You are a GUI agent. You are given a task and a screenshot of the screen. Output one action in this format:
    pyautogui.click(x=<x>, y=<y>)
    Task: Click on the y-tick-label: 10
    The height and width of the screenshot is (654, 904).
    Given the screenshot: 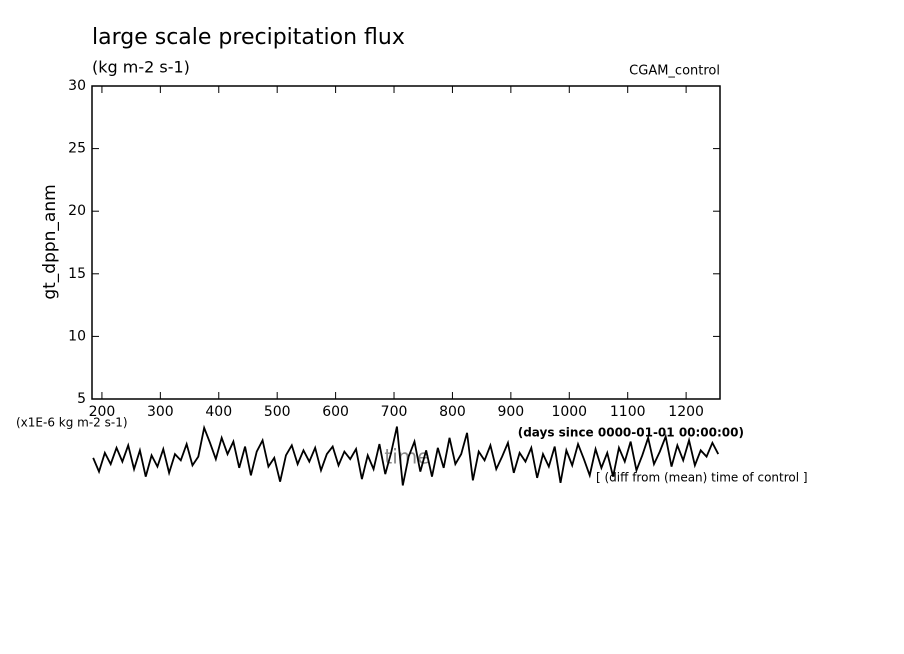 What is the action you would take?
    pyautogui.click(x=77, y=336)
    